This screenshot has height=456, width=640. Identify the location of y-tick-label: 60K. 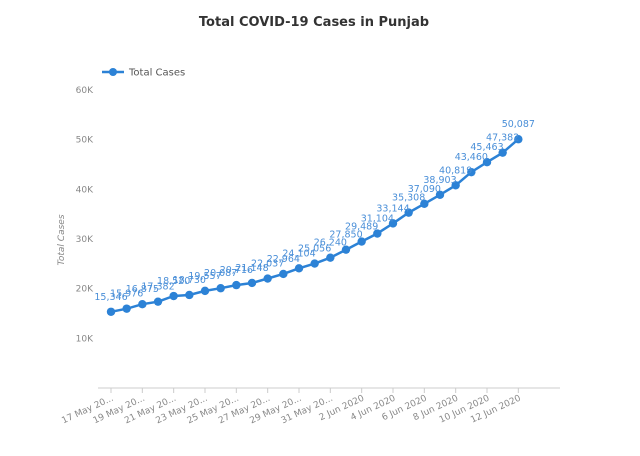
(85, 91).